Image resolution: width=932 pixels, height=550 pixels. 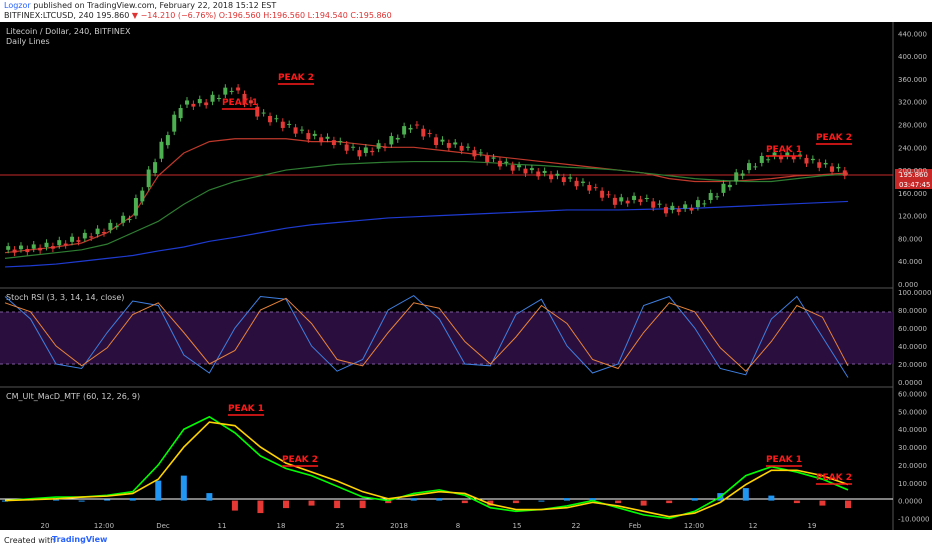 I want to click on y-tick-label: 400.000, so click(x=912, y=57).